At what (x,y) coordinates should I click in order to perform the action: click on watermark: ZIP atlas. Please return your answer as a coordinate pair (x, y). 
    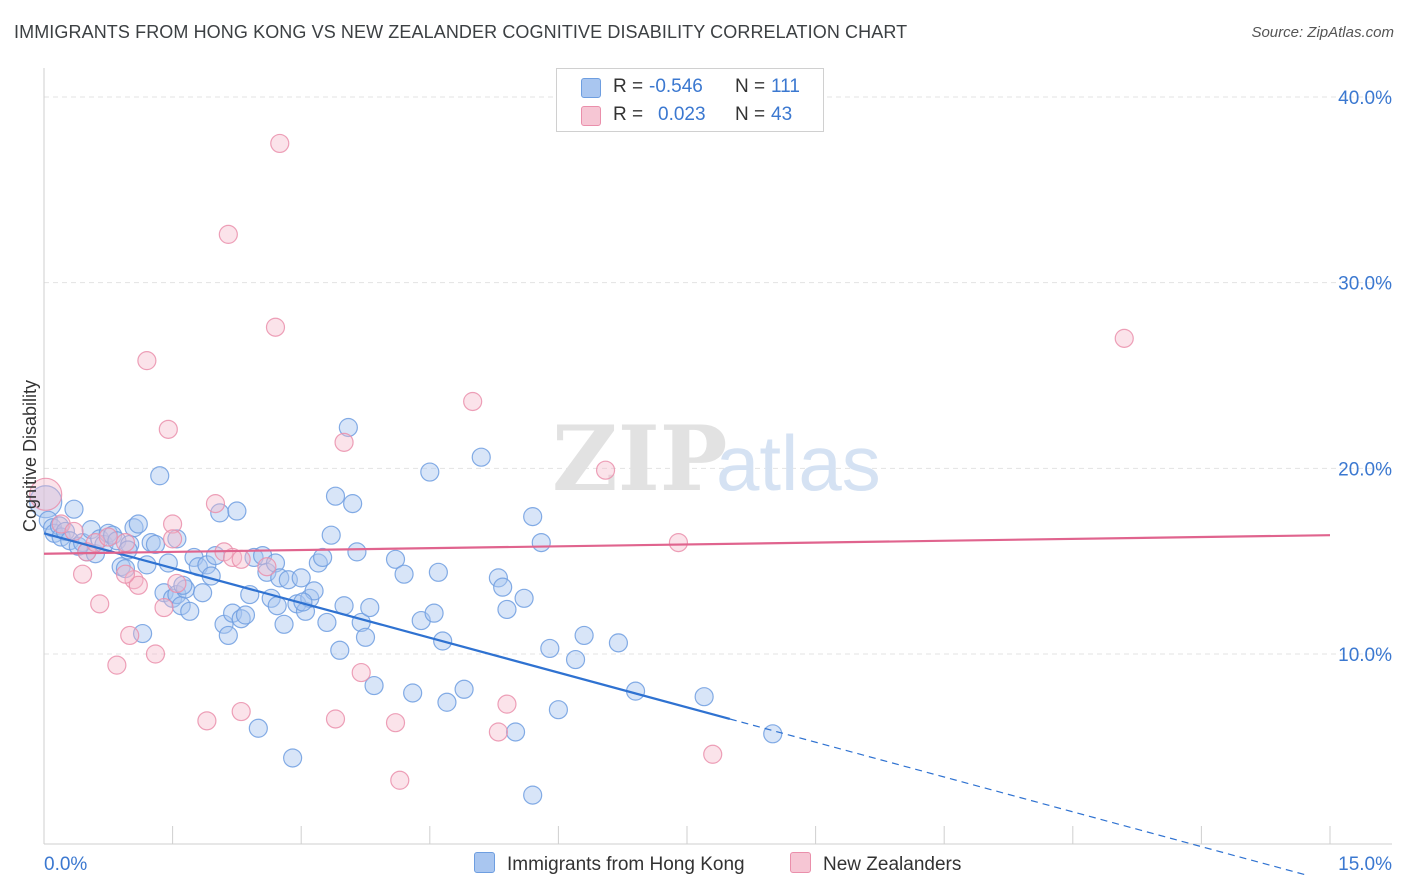
    Looking at the image, I should click on (716, 459).